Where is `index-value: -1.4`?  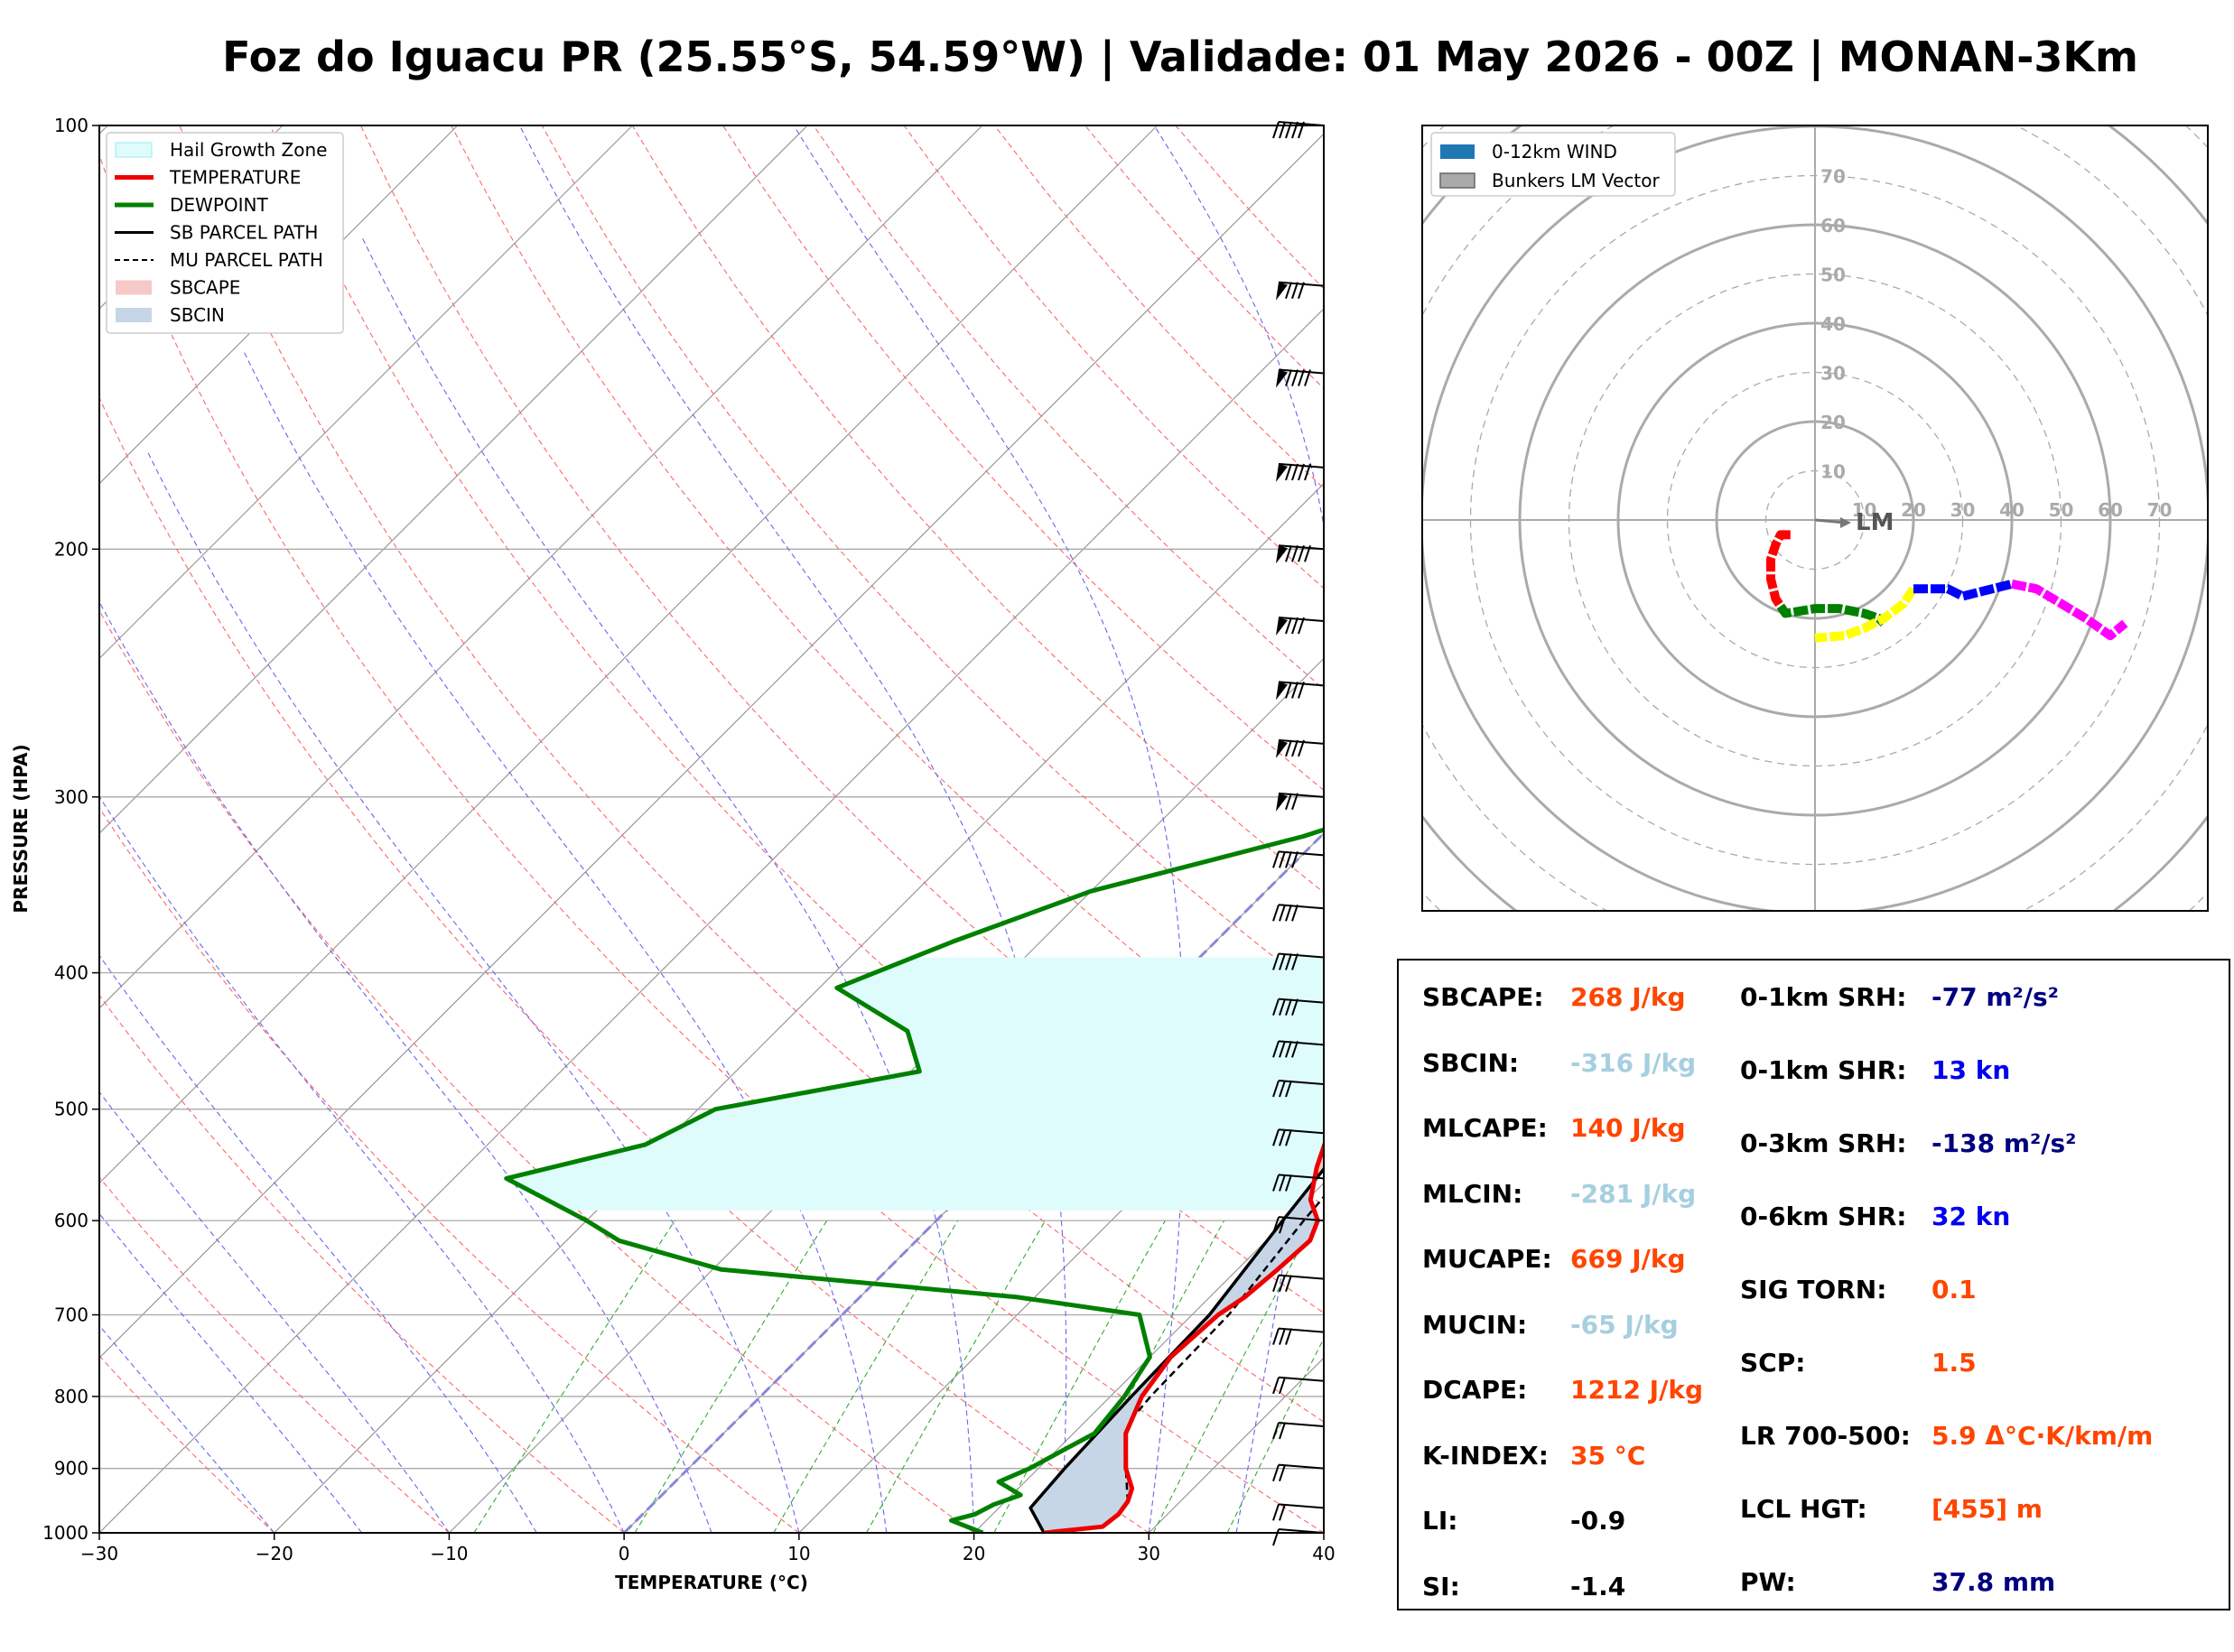
index-value: -1.4 is located at coordinates (1598, 1586).